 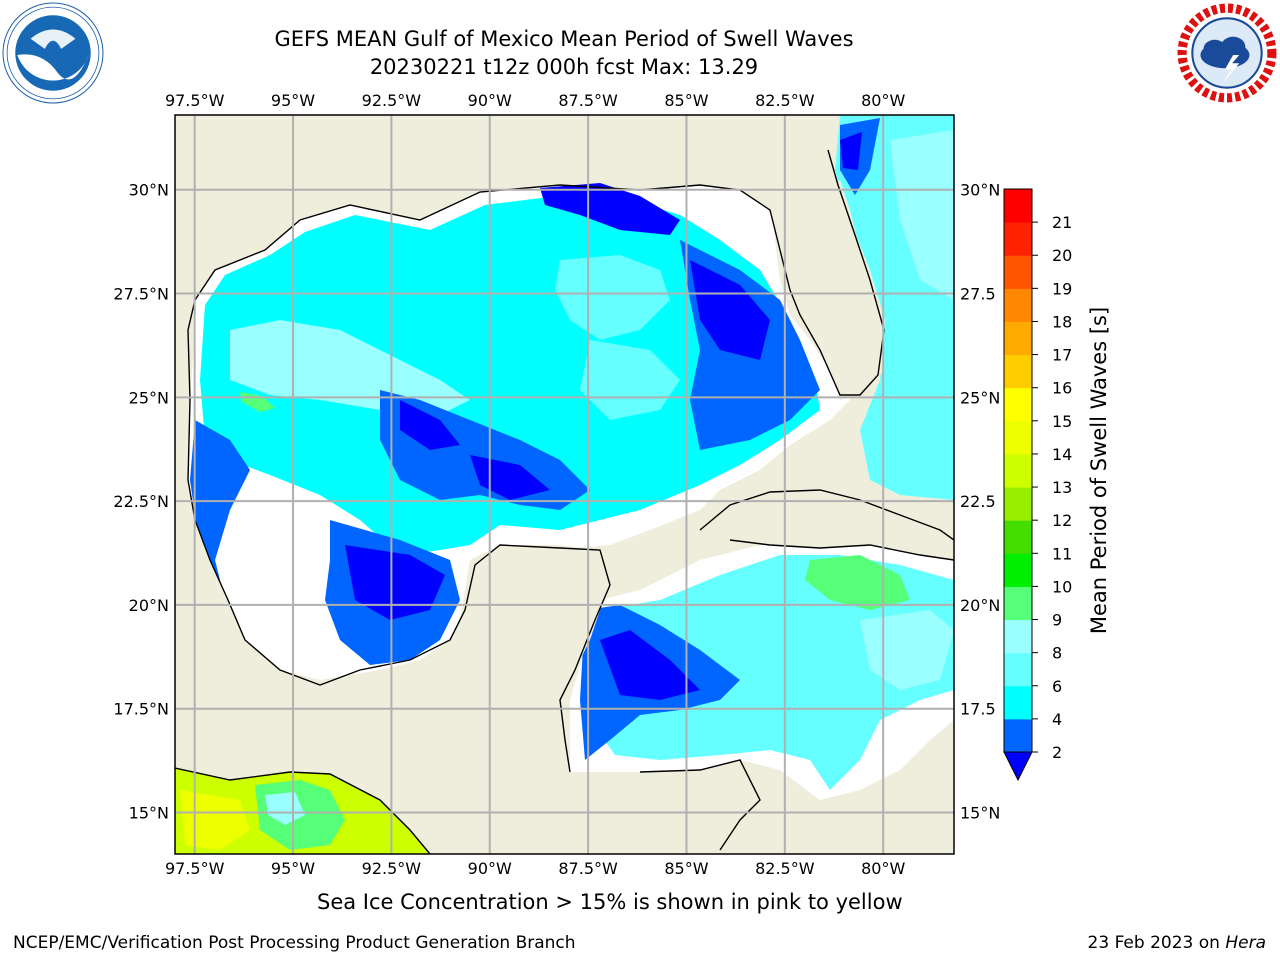 What do you see at coordinates (350, 370) in the screenshot?
I see `gulf-swell-light` at bounding box center [350, 370].